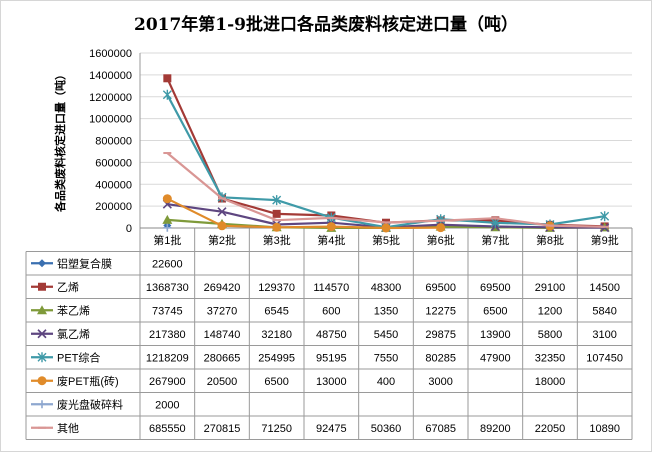 The height and width of the screenshot is (452, 652). I want to click on y-tick-label: 1600000, so click(110, 54).